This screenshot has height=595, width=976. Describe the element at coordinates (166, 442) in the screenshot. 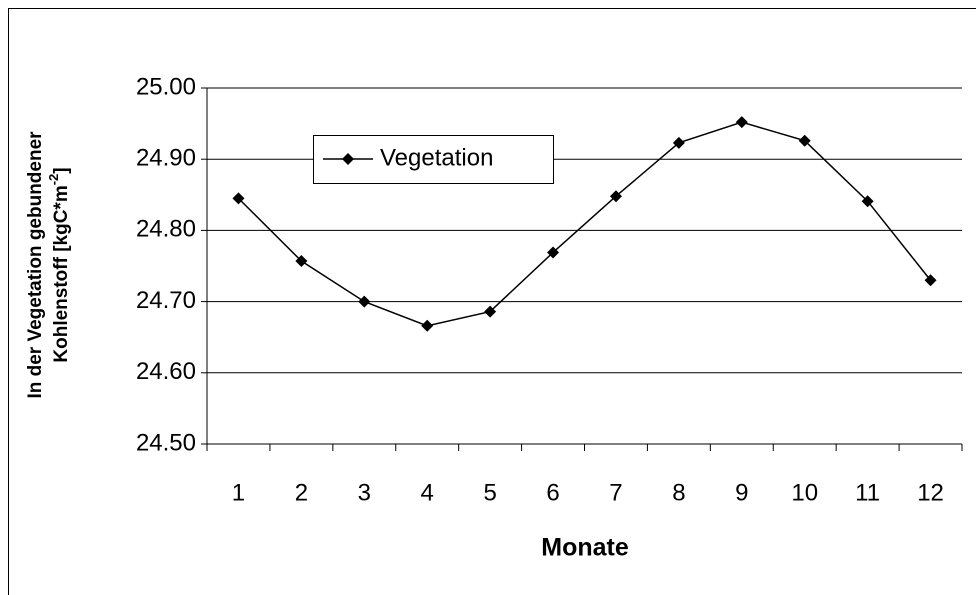

I see `y-tick-label: 24.50` at that location.